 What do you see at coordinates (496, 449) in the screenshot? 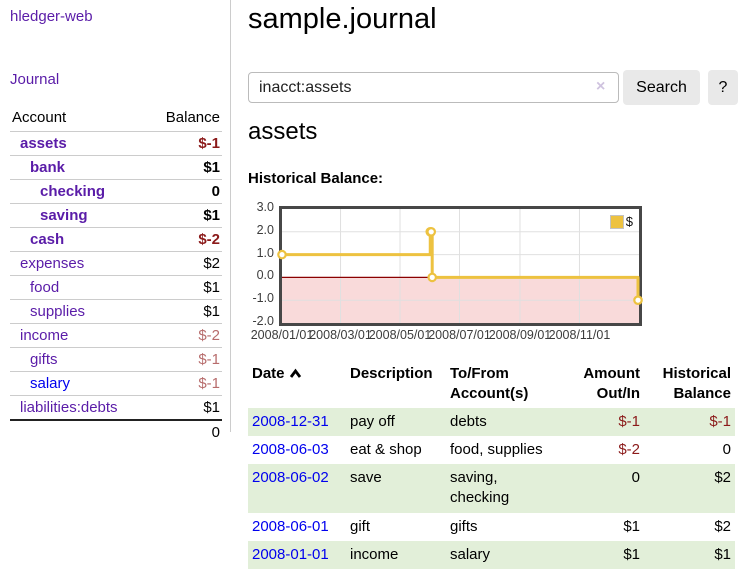
I see `transaction-accounts: food, supplies` at bounding box center [496, 449].